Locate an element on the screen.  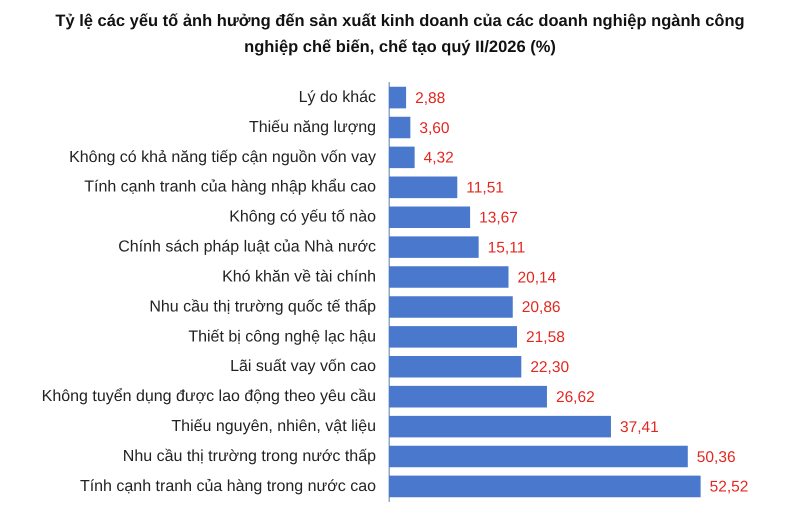
data-label: 13,67 is located at coordinates (498, 217).